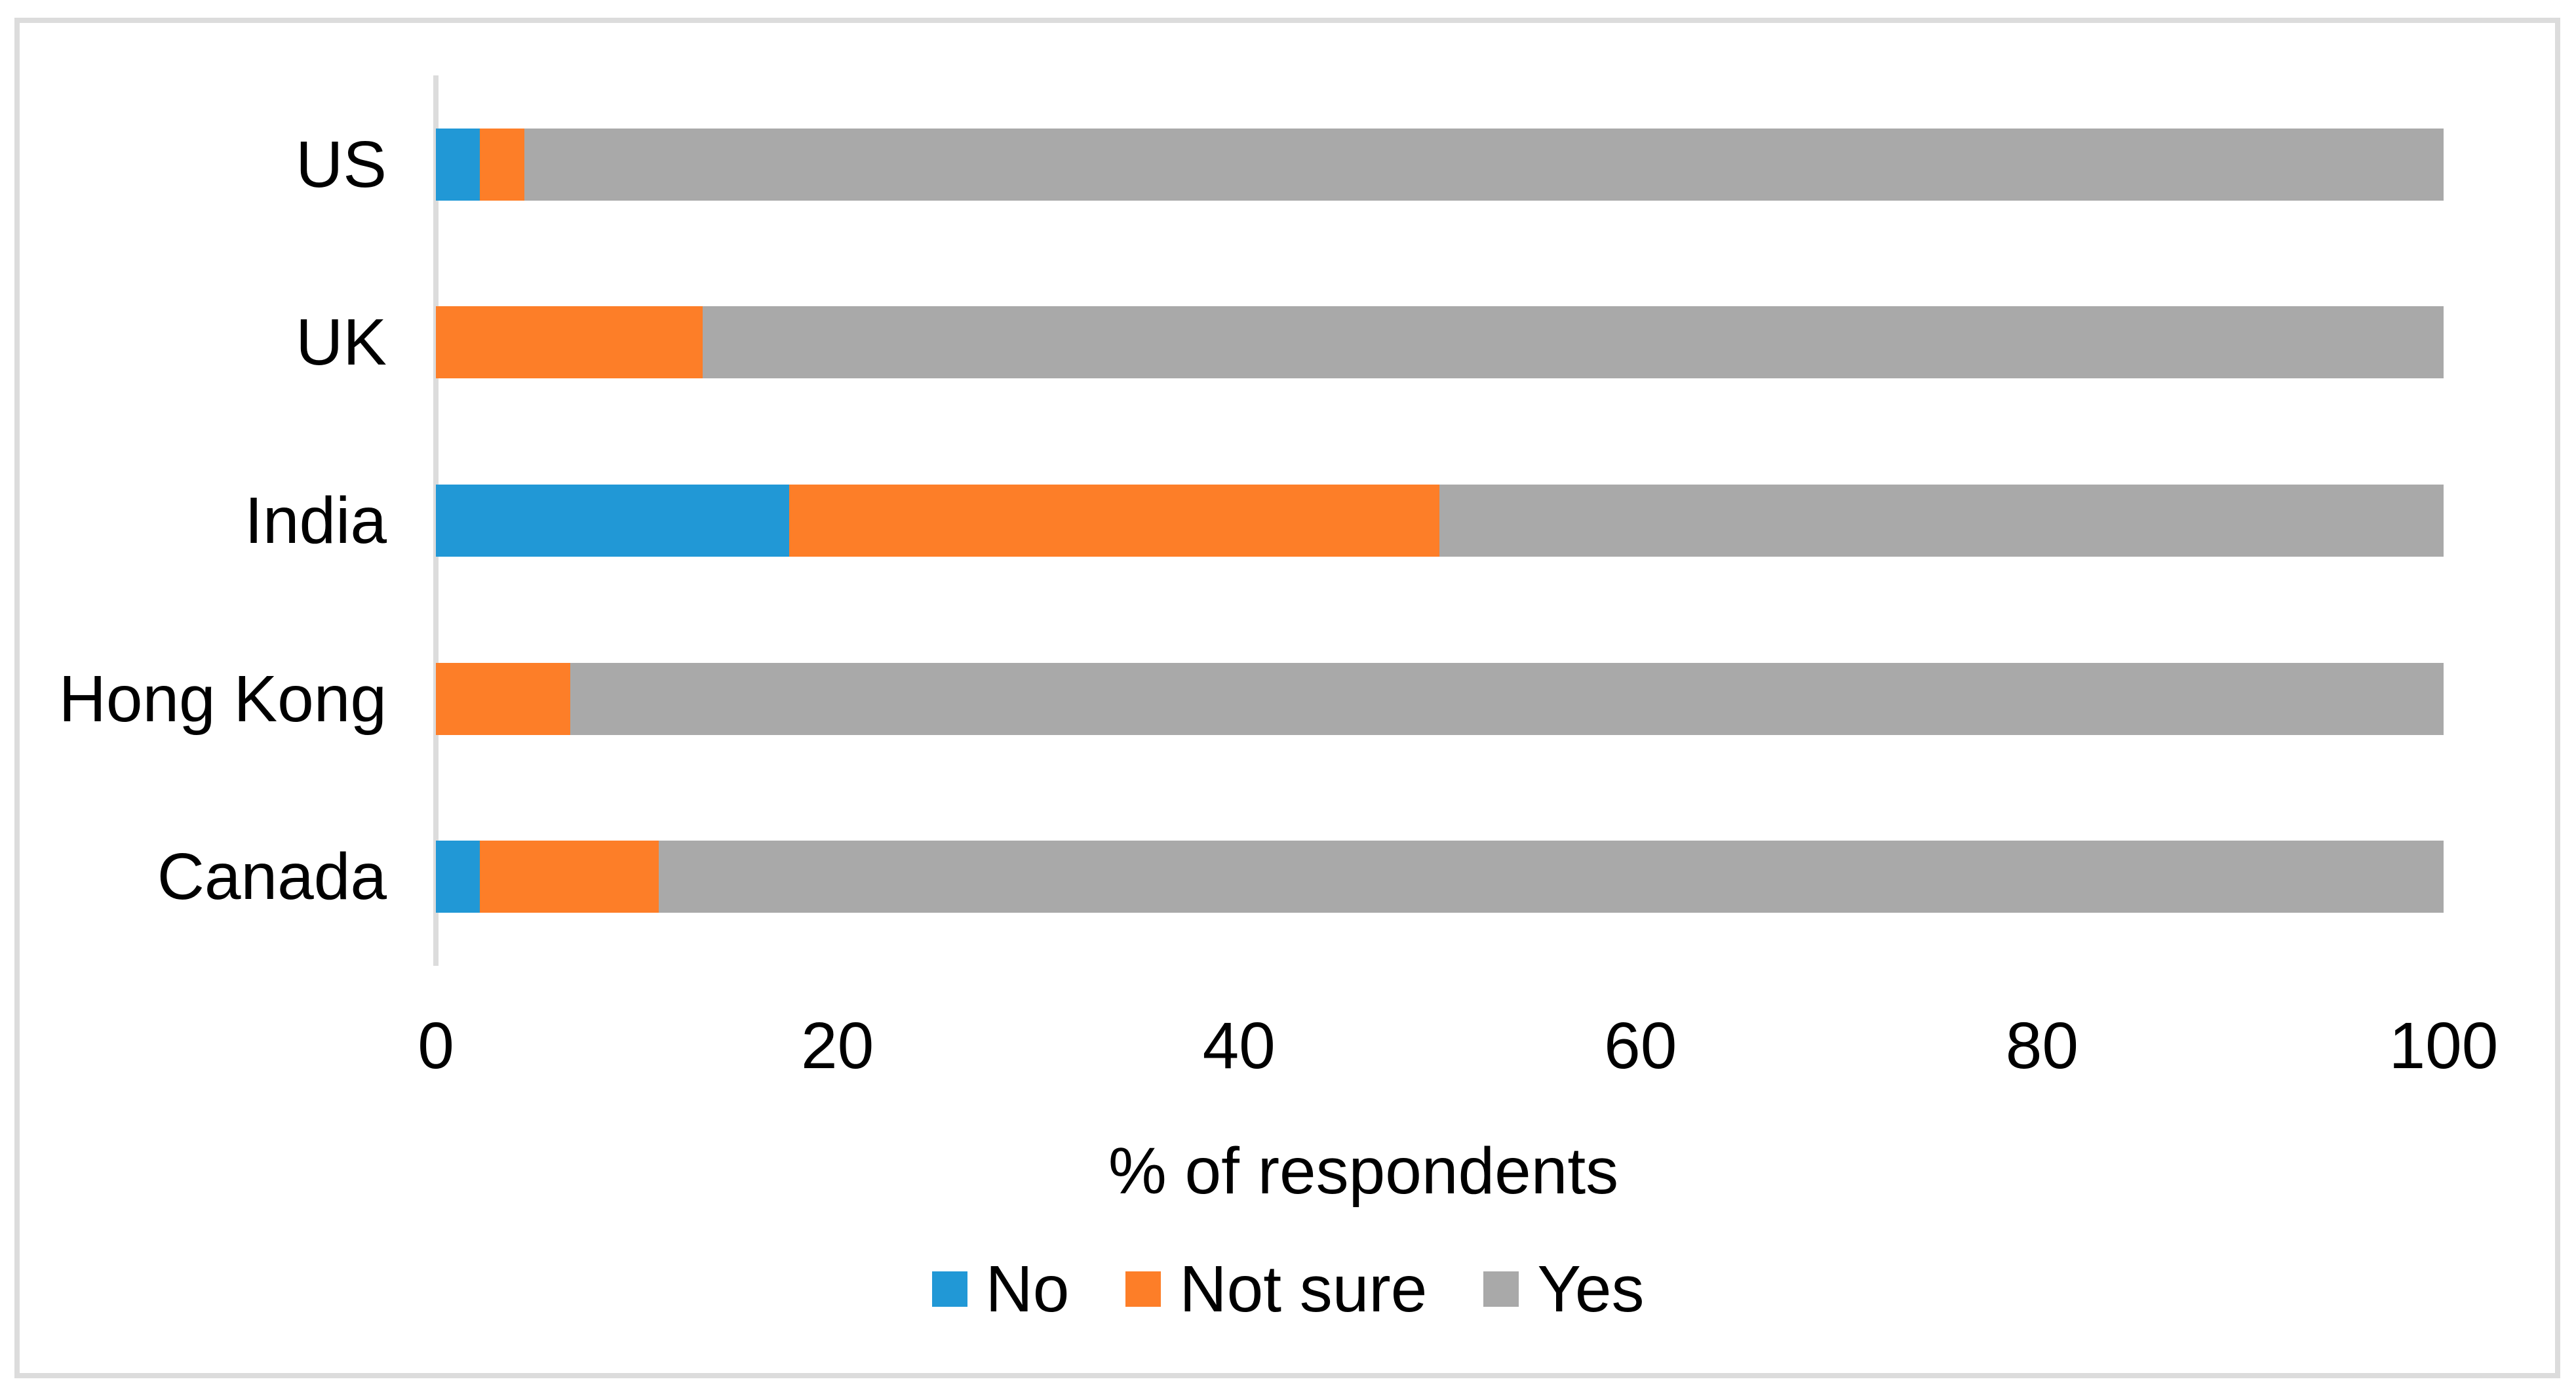 The image size is (2576, 1394). What do you see at coordinates (949, 1289) in the screenshot?
I see `legend-swatch-no` at bounding box center [949, 1289].